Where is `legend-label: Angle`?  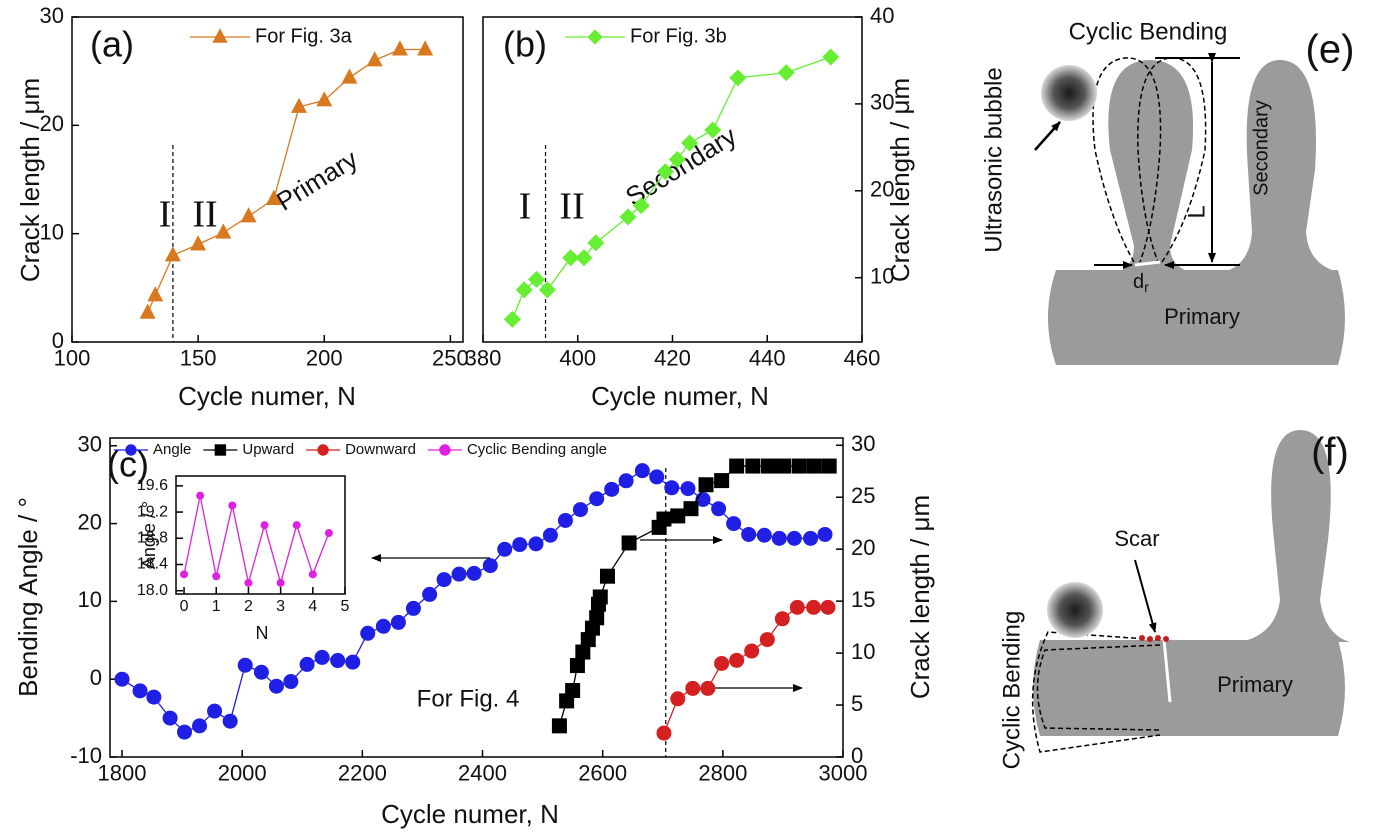 legend-label: Angle is located at coordinates (172, 449).